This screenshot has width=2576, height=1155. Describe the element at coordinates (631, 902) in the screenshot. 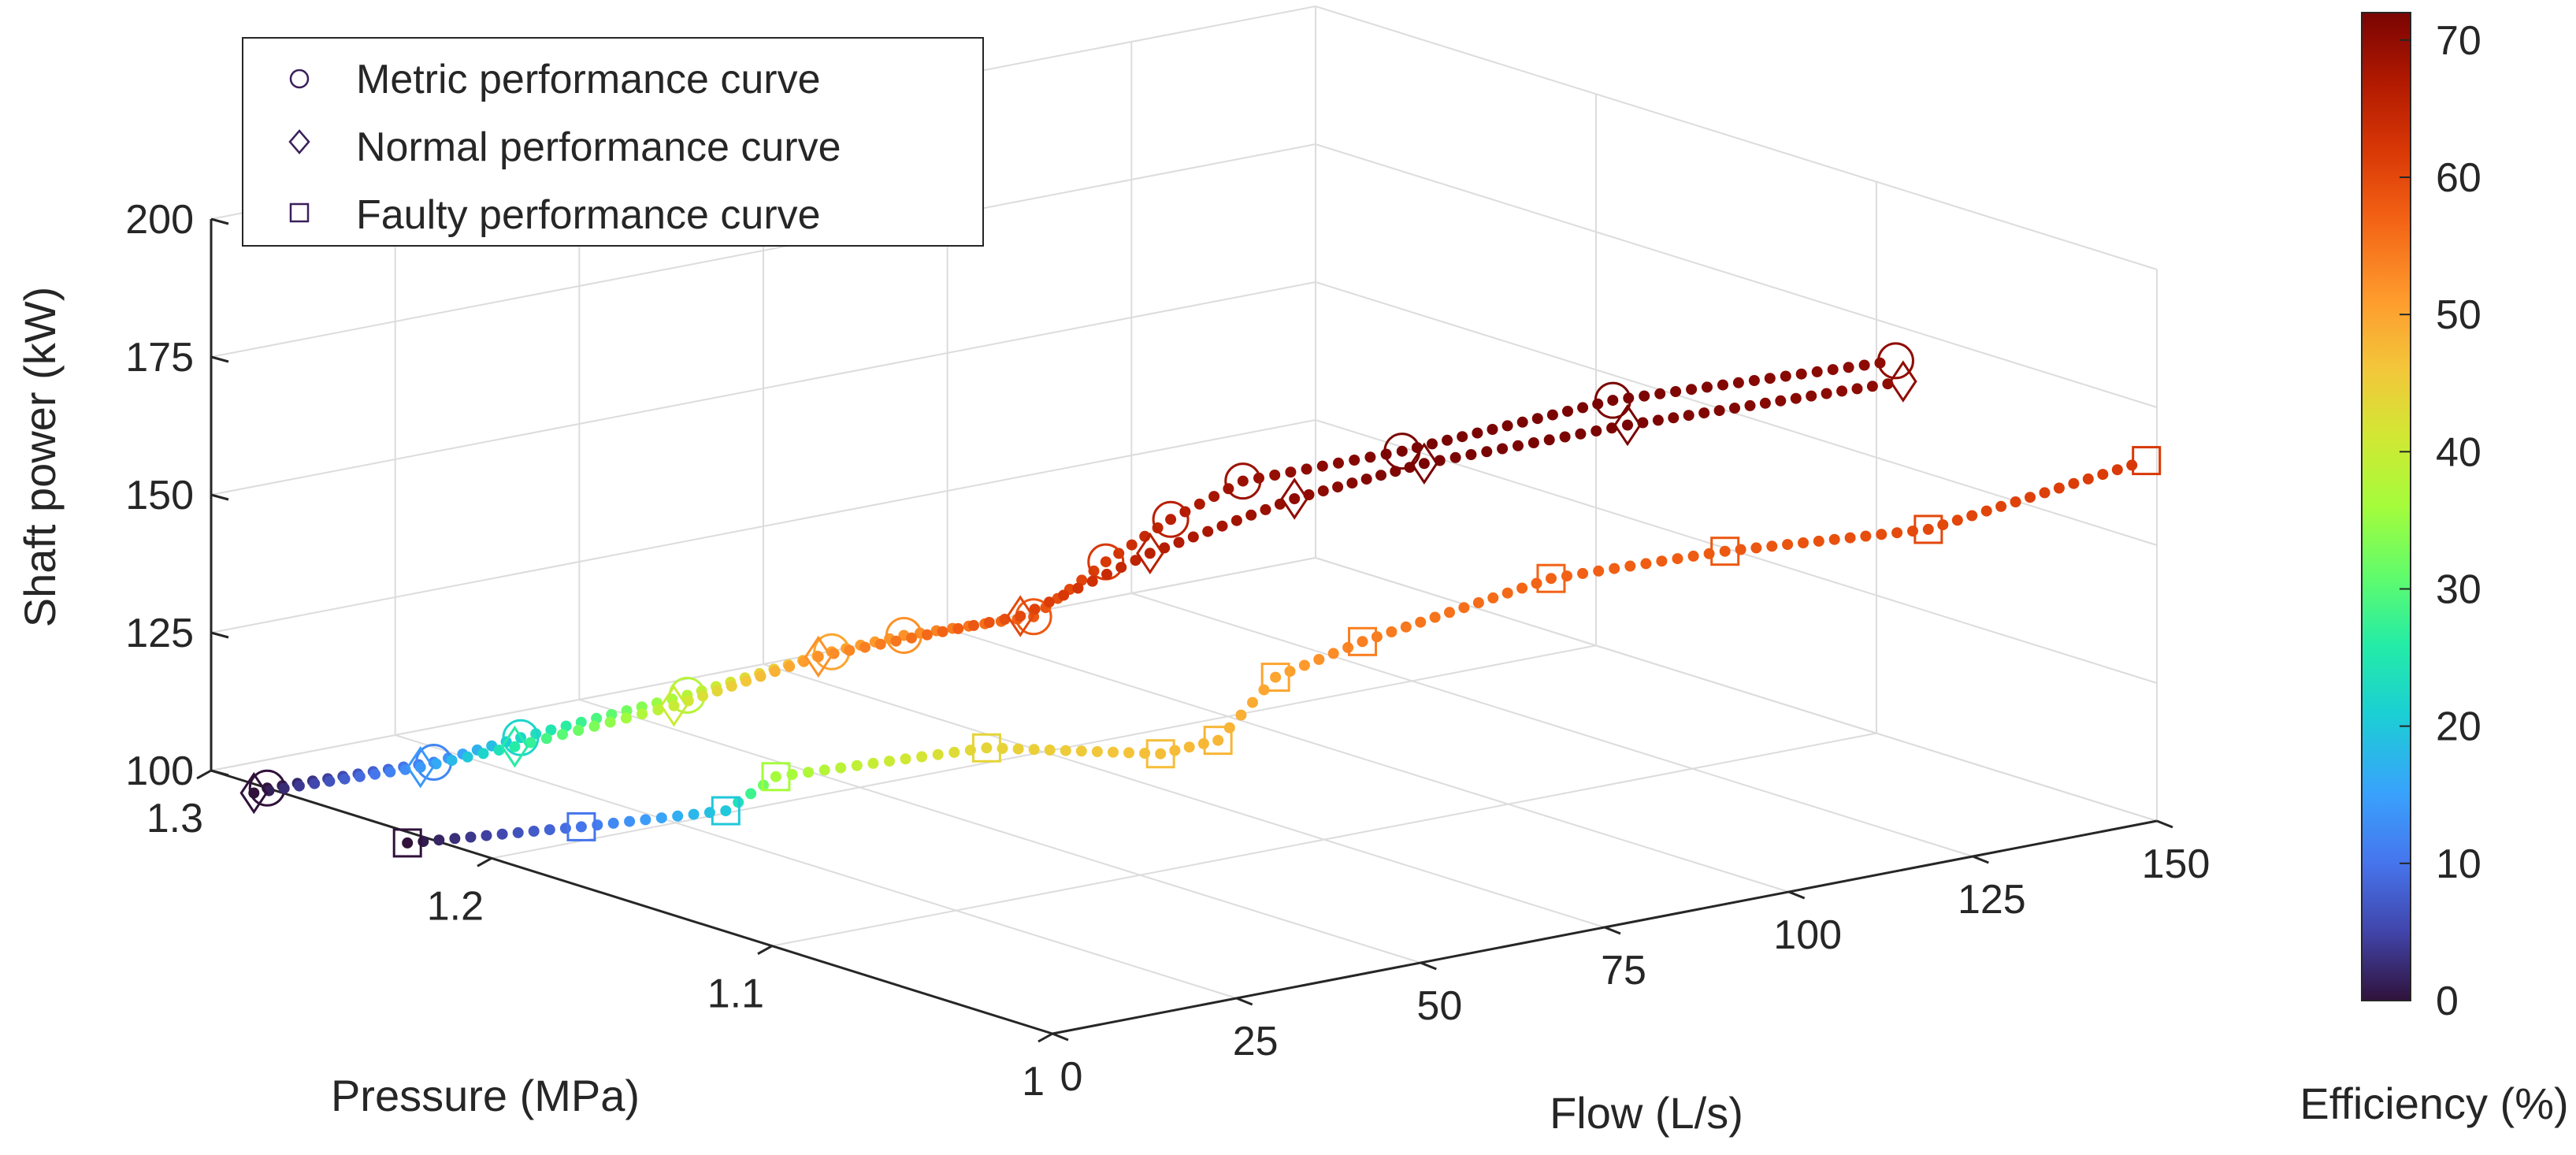

I see `x-axis-line` at that location.